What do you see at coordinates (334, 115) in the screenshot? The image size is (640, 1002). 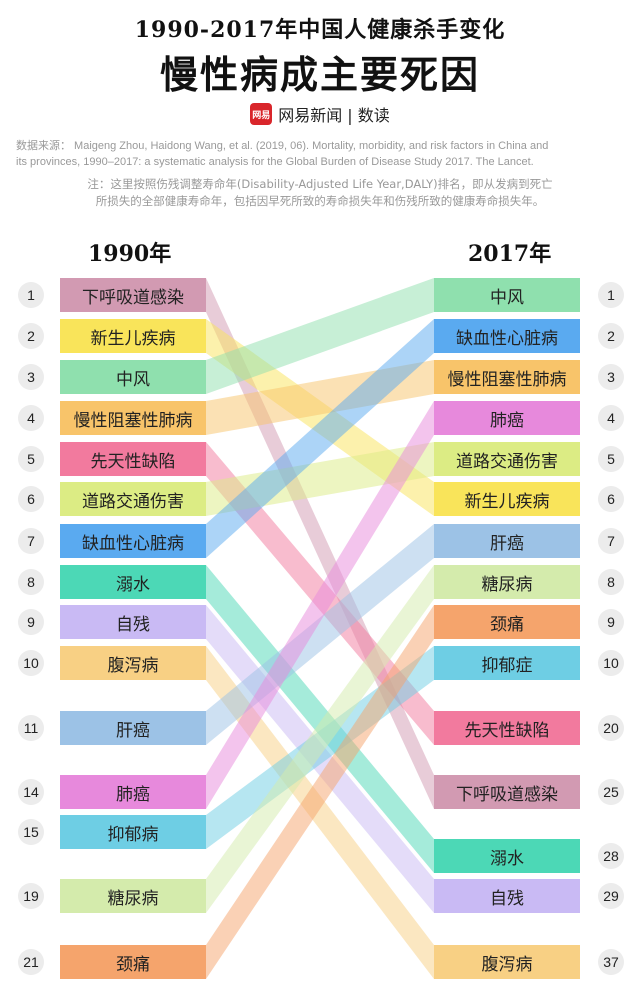 I see `brand-name: 网易新闻 | 数读` at bounding box center [334, 115].